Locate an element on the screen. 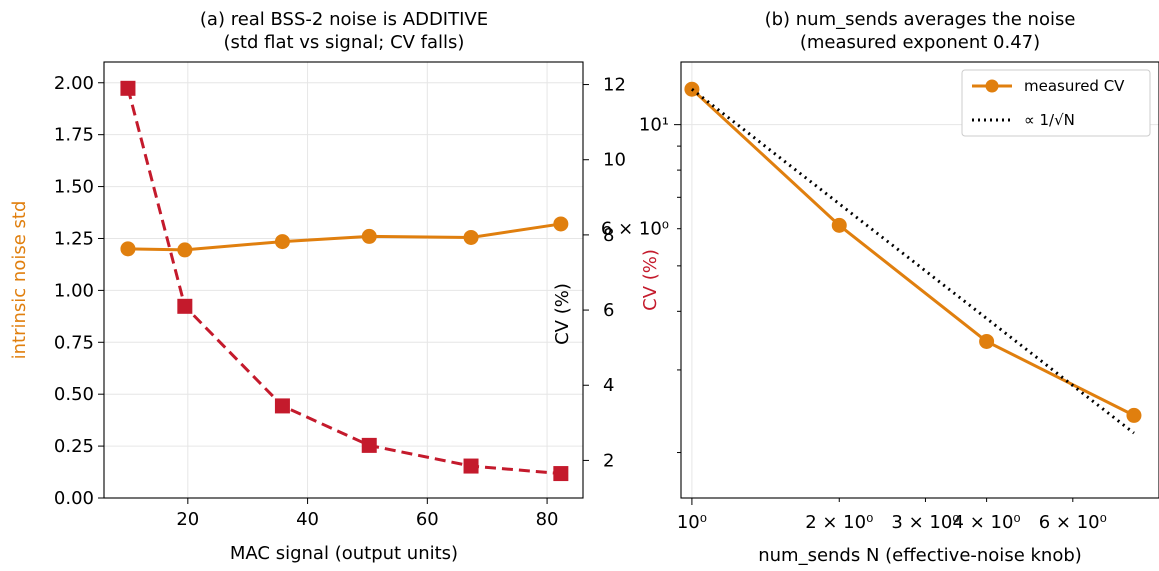  panel-b-title-line1: (b) num_sends averages the noise is located at coordinates (920, 19).